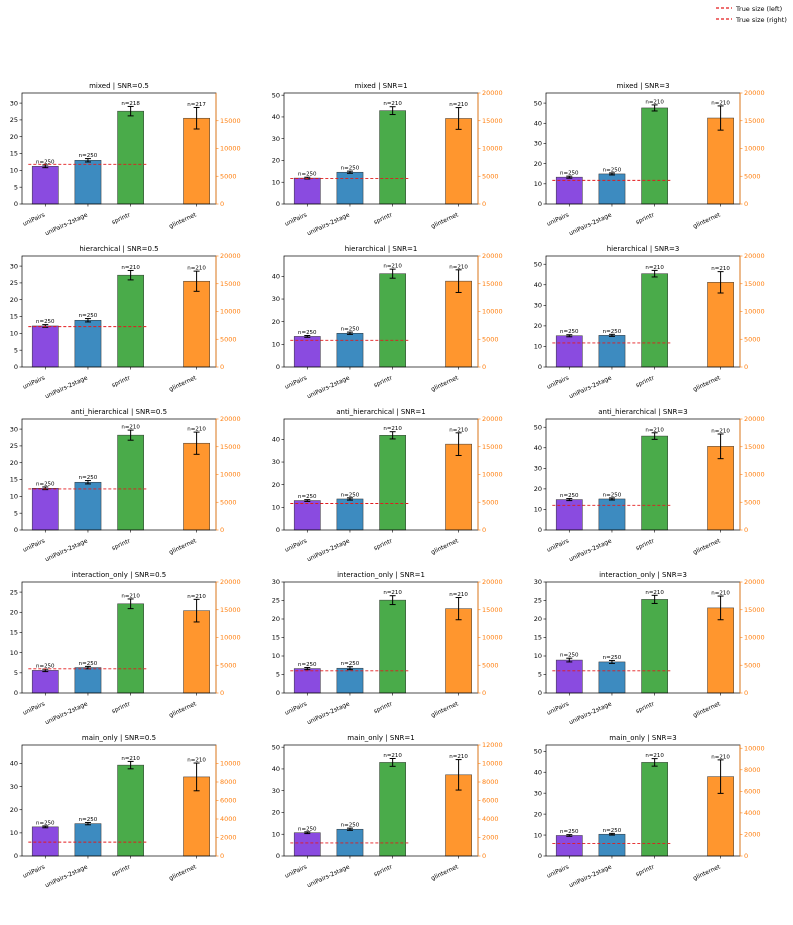 The image size is (793, 925). Describe the element at coordinates (758, 9) in the screenshot. I see `legend-label-left: True size (left)` at that location.